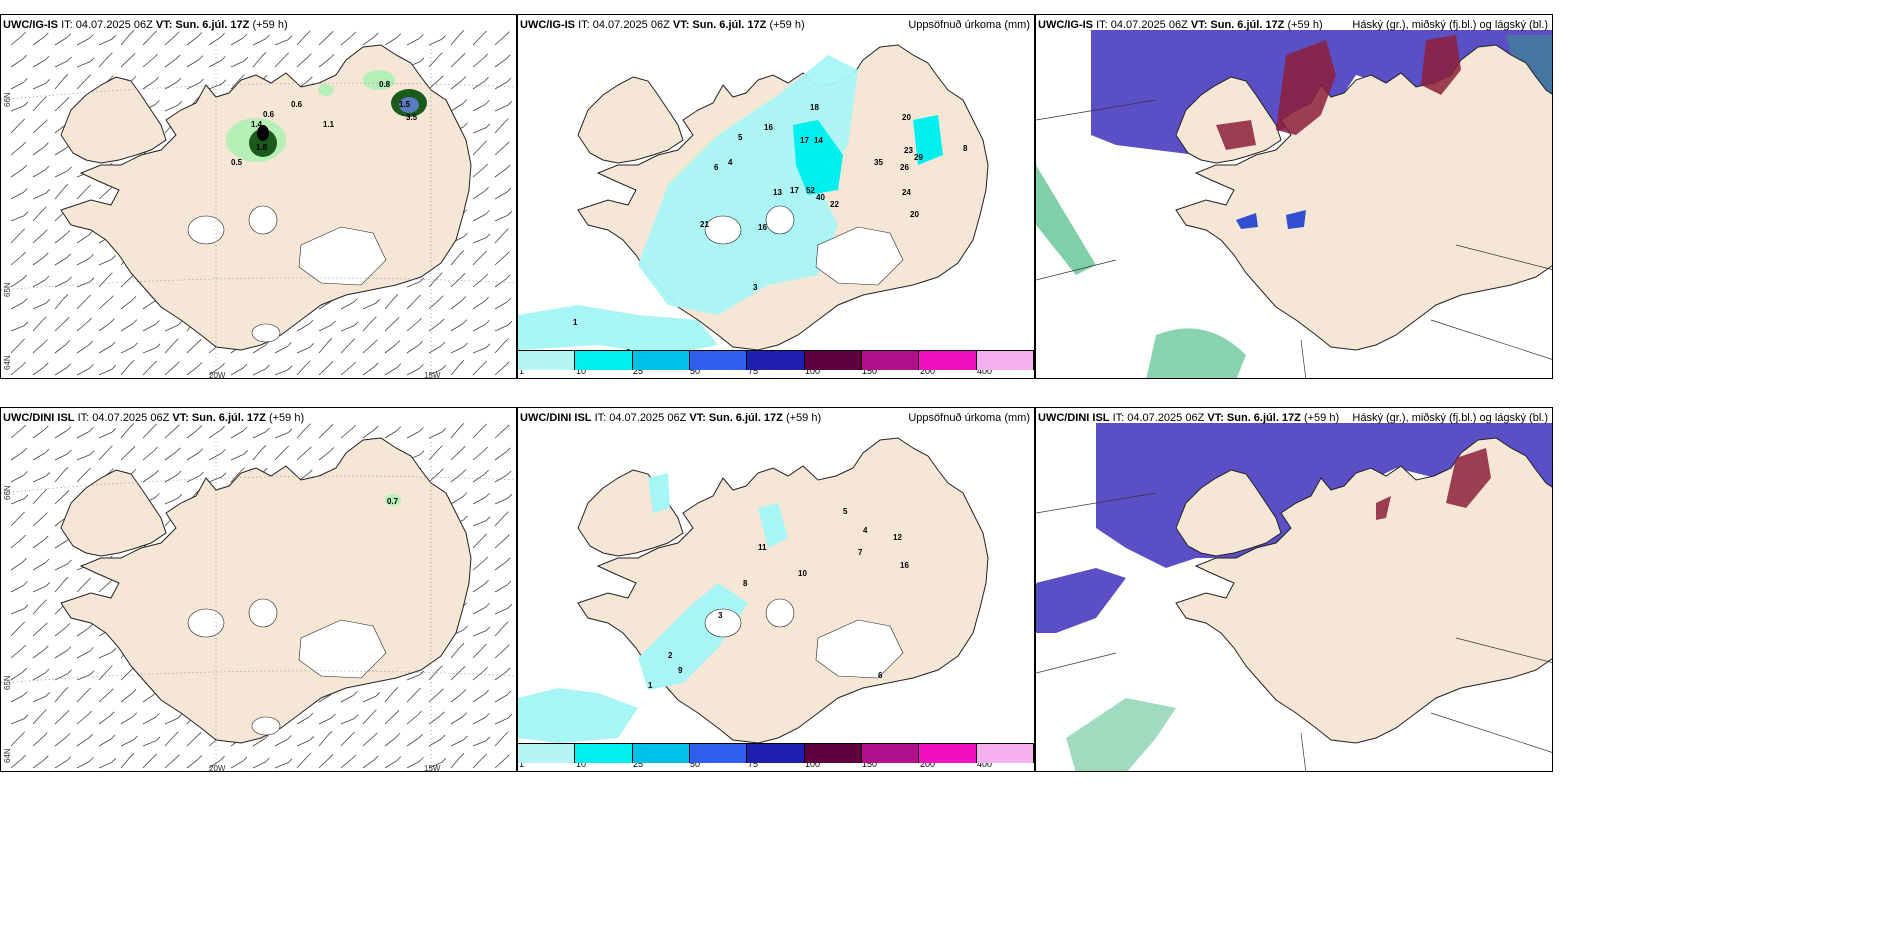 The width and height of the screenshot is (1900, 950). What do you see at coordinates (1215, 418) in the screenshot?
I see `vt-label: VT:` at bounding box center [1215, 418].